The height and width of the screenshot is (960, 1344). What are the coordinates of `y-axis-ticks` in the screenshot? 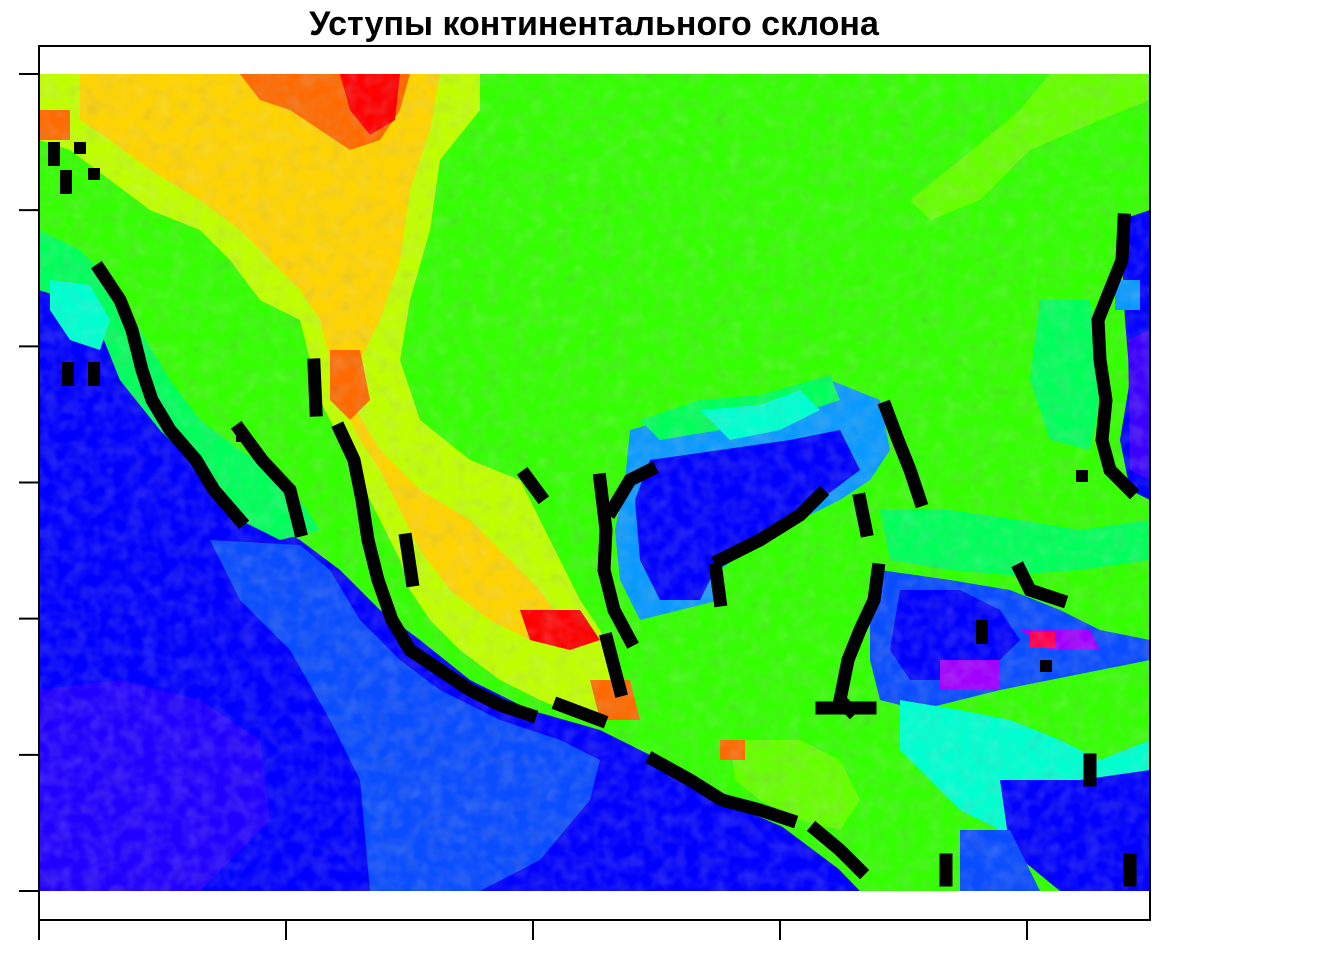 It's located at (29, 482).